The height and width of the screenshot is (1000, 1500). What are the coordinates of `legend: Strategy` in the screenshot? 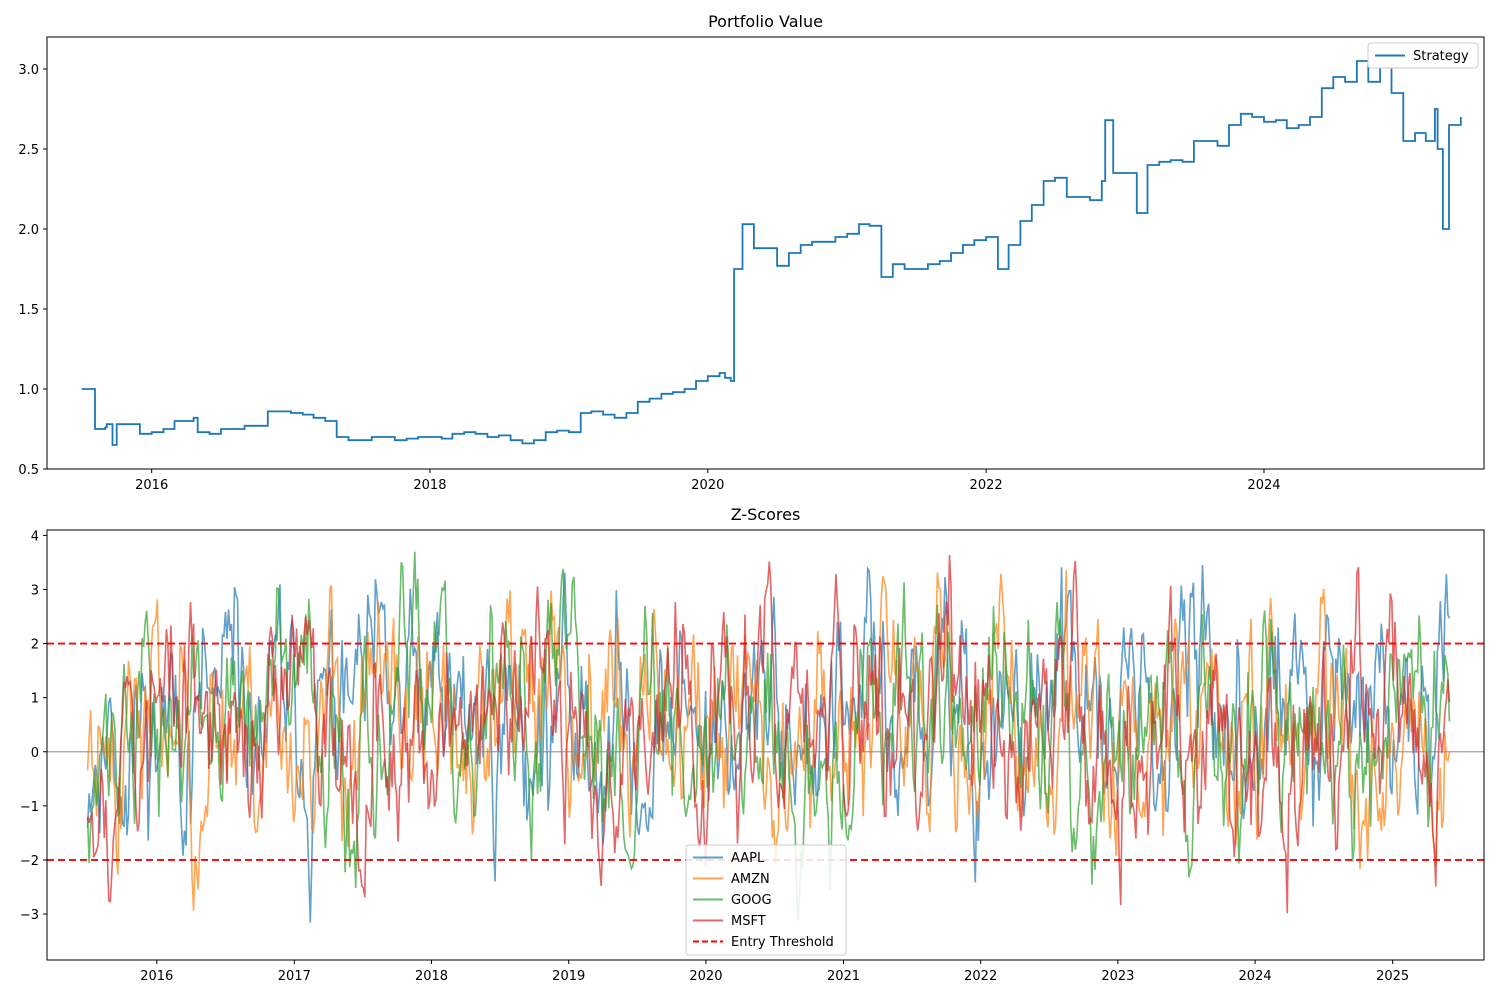 It's located at (1423, 55).